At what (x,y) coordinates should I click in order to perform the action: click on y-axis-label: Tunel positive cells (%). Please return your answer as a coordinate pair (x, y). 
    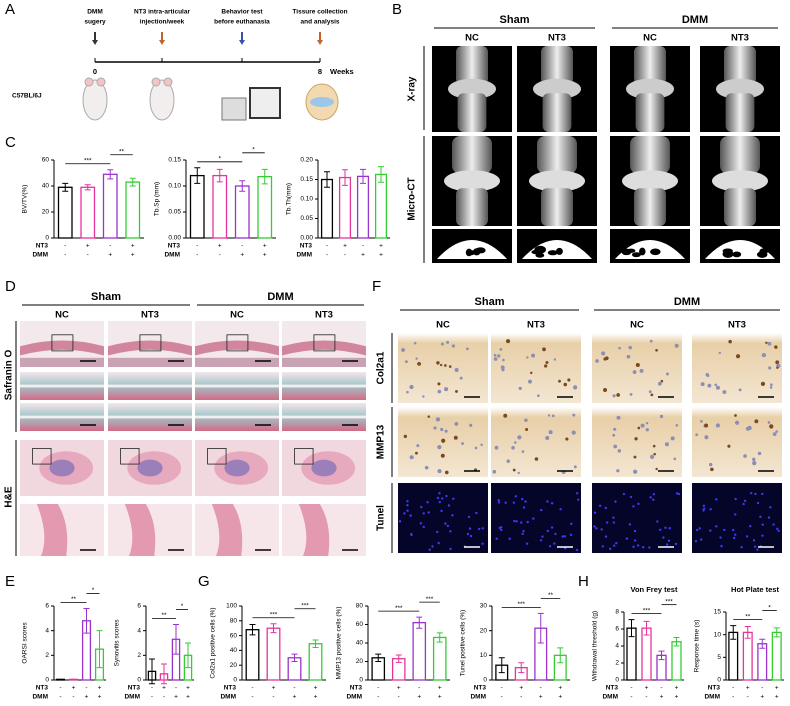
    Looking at the image, I should click on (463, 643).